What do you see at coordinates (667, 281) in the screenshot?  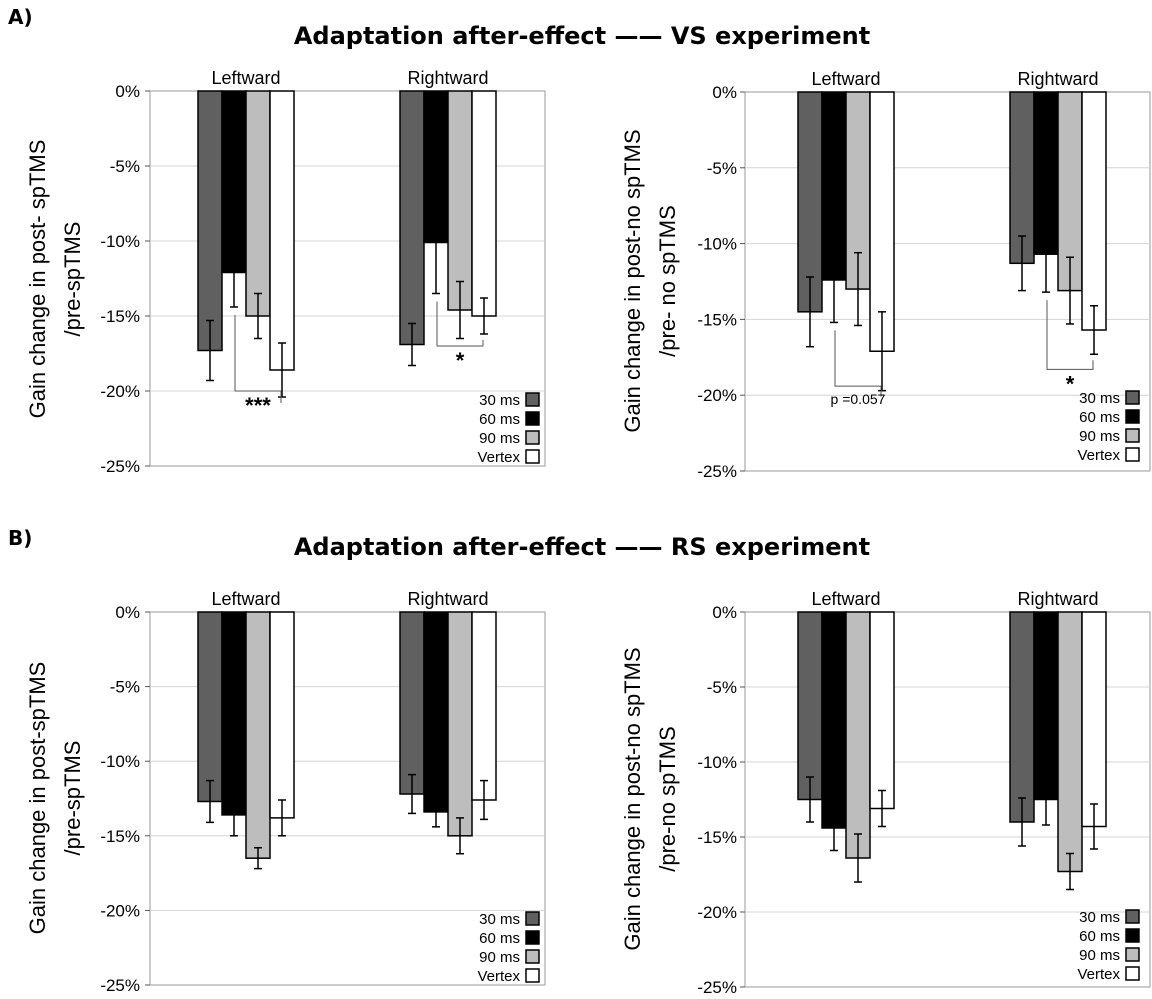 I see `y-axis-label: /pre- no spTMS` at bounding box center [667, 281].